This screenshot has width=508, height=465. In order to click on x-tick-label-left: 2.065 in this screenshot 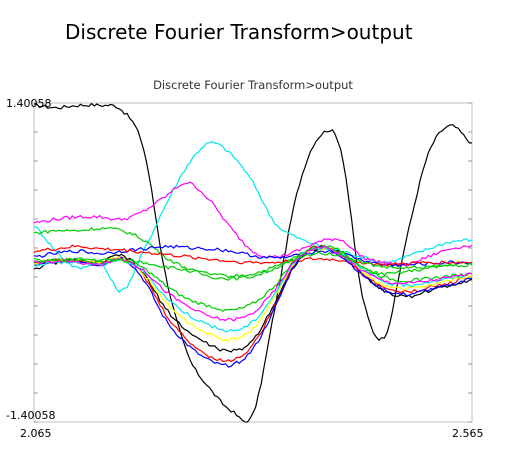, I will do `click(36, 433)`.